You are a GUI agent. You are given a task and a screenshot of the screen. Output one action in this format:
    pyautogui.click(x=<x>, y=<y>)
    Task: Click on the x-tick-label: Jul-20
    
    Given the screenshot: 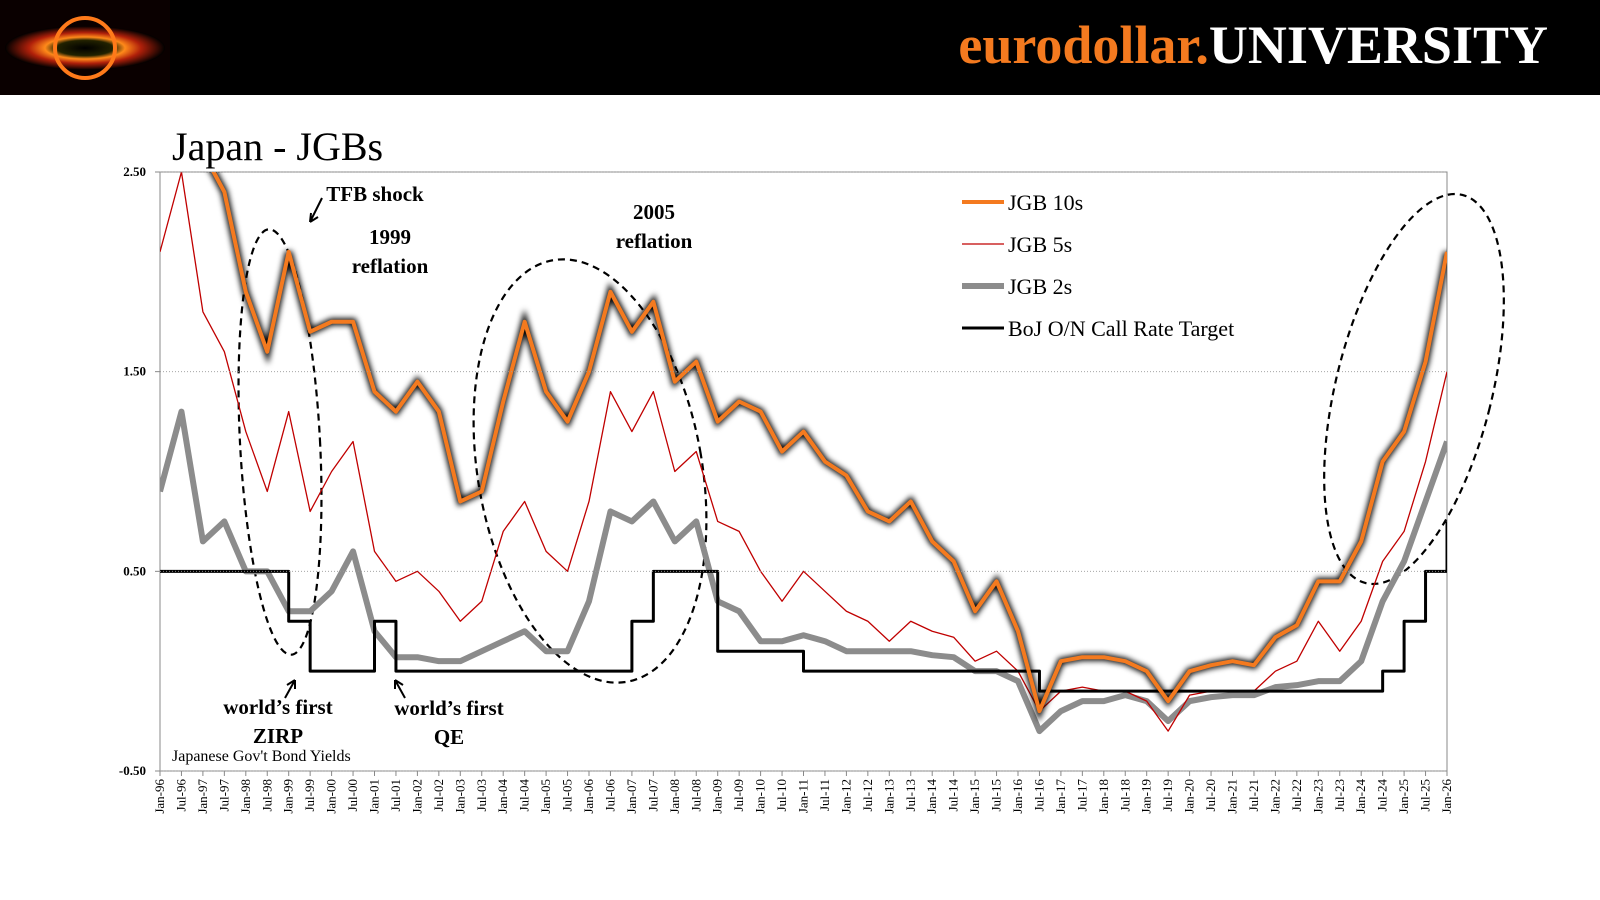 What is the action you would take?
    pyautogui.click(x=1210, y=795)
    